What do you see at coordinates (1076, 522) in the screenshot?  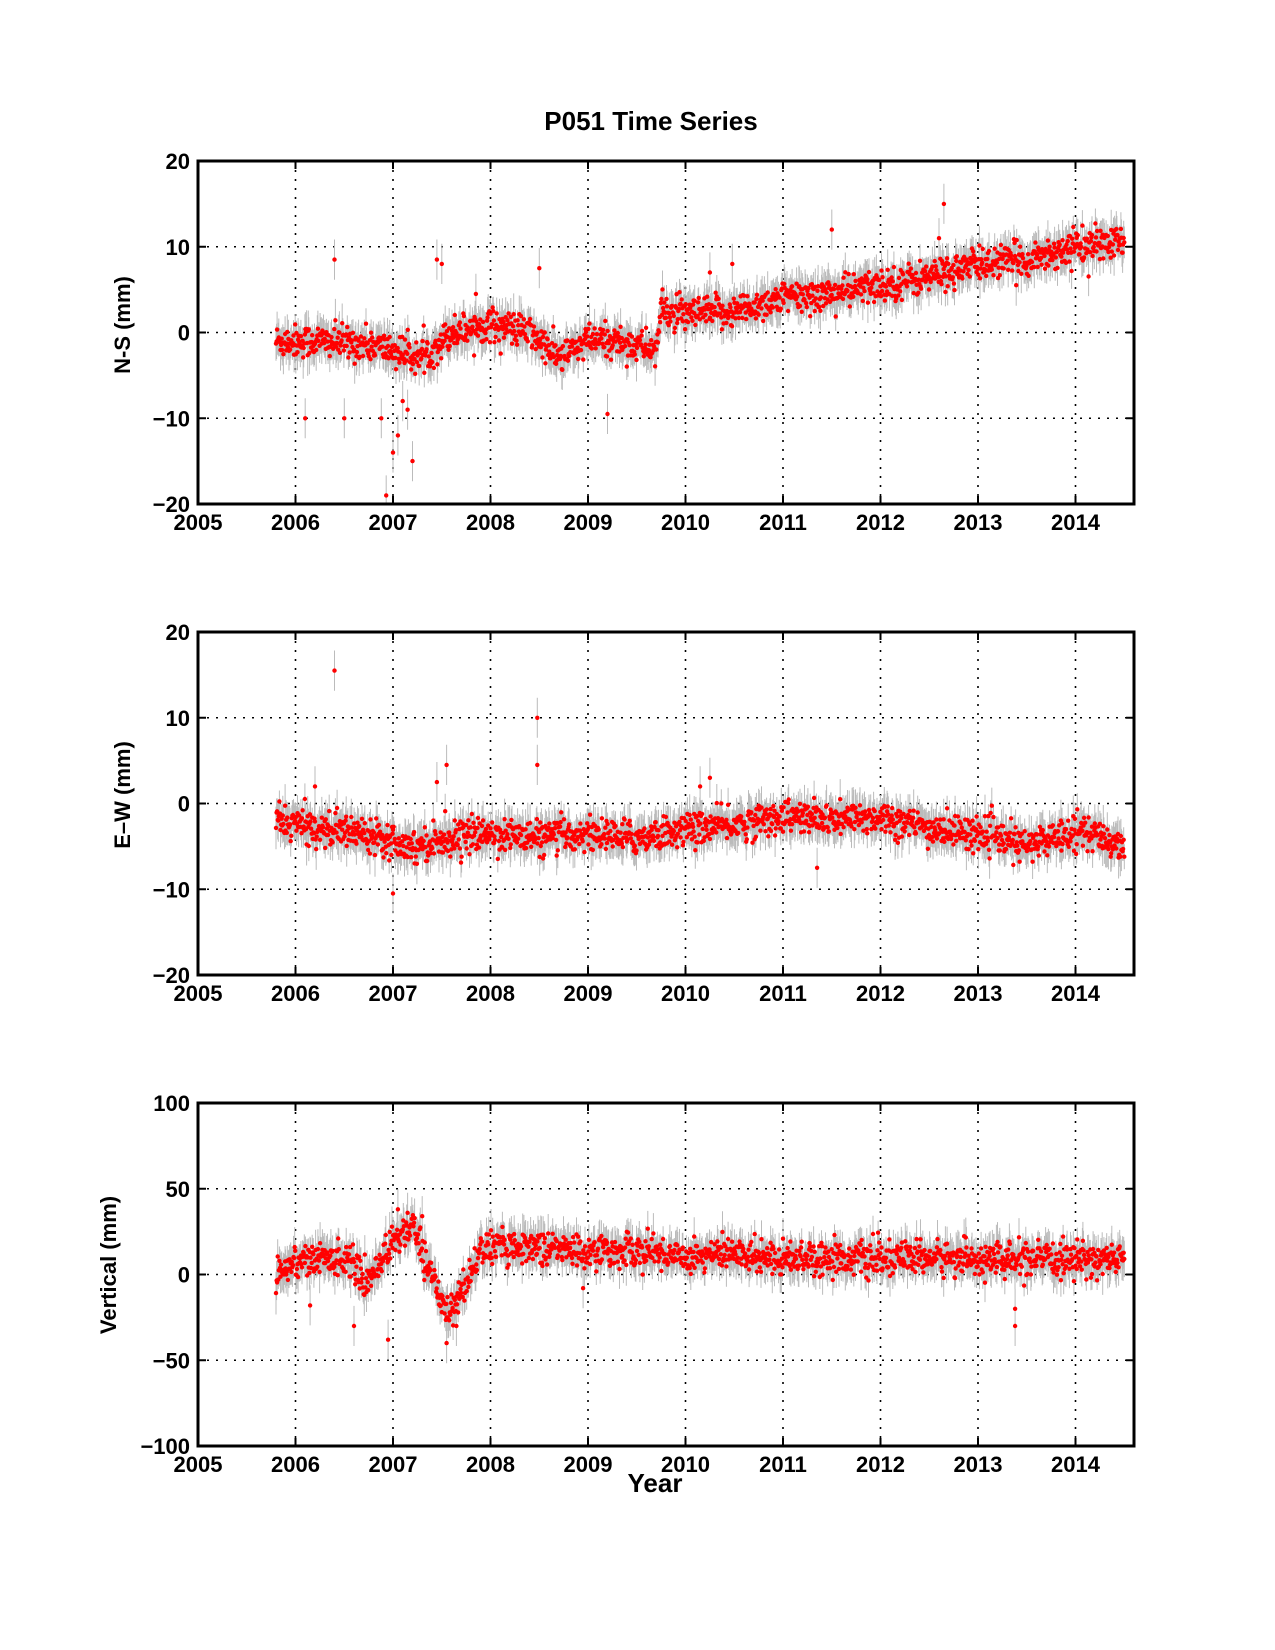 I see `panel-ns-xtick-label: 2014` at bounding box center [1076, 522].